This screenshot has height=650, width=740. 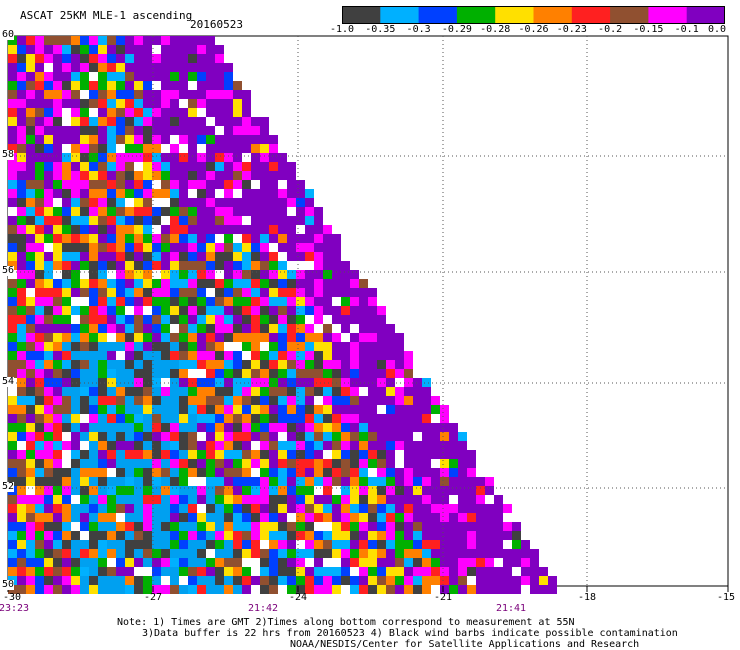 What do you see at coordinates (591, 15) in the screenshot?
I see `colorbar-swatch` at bounding box center [591, 15].